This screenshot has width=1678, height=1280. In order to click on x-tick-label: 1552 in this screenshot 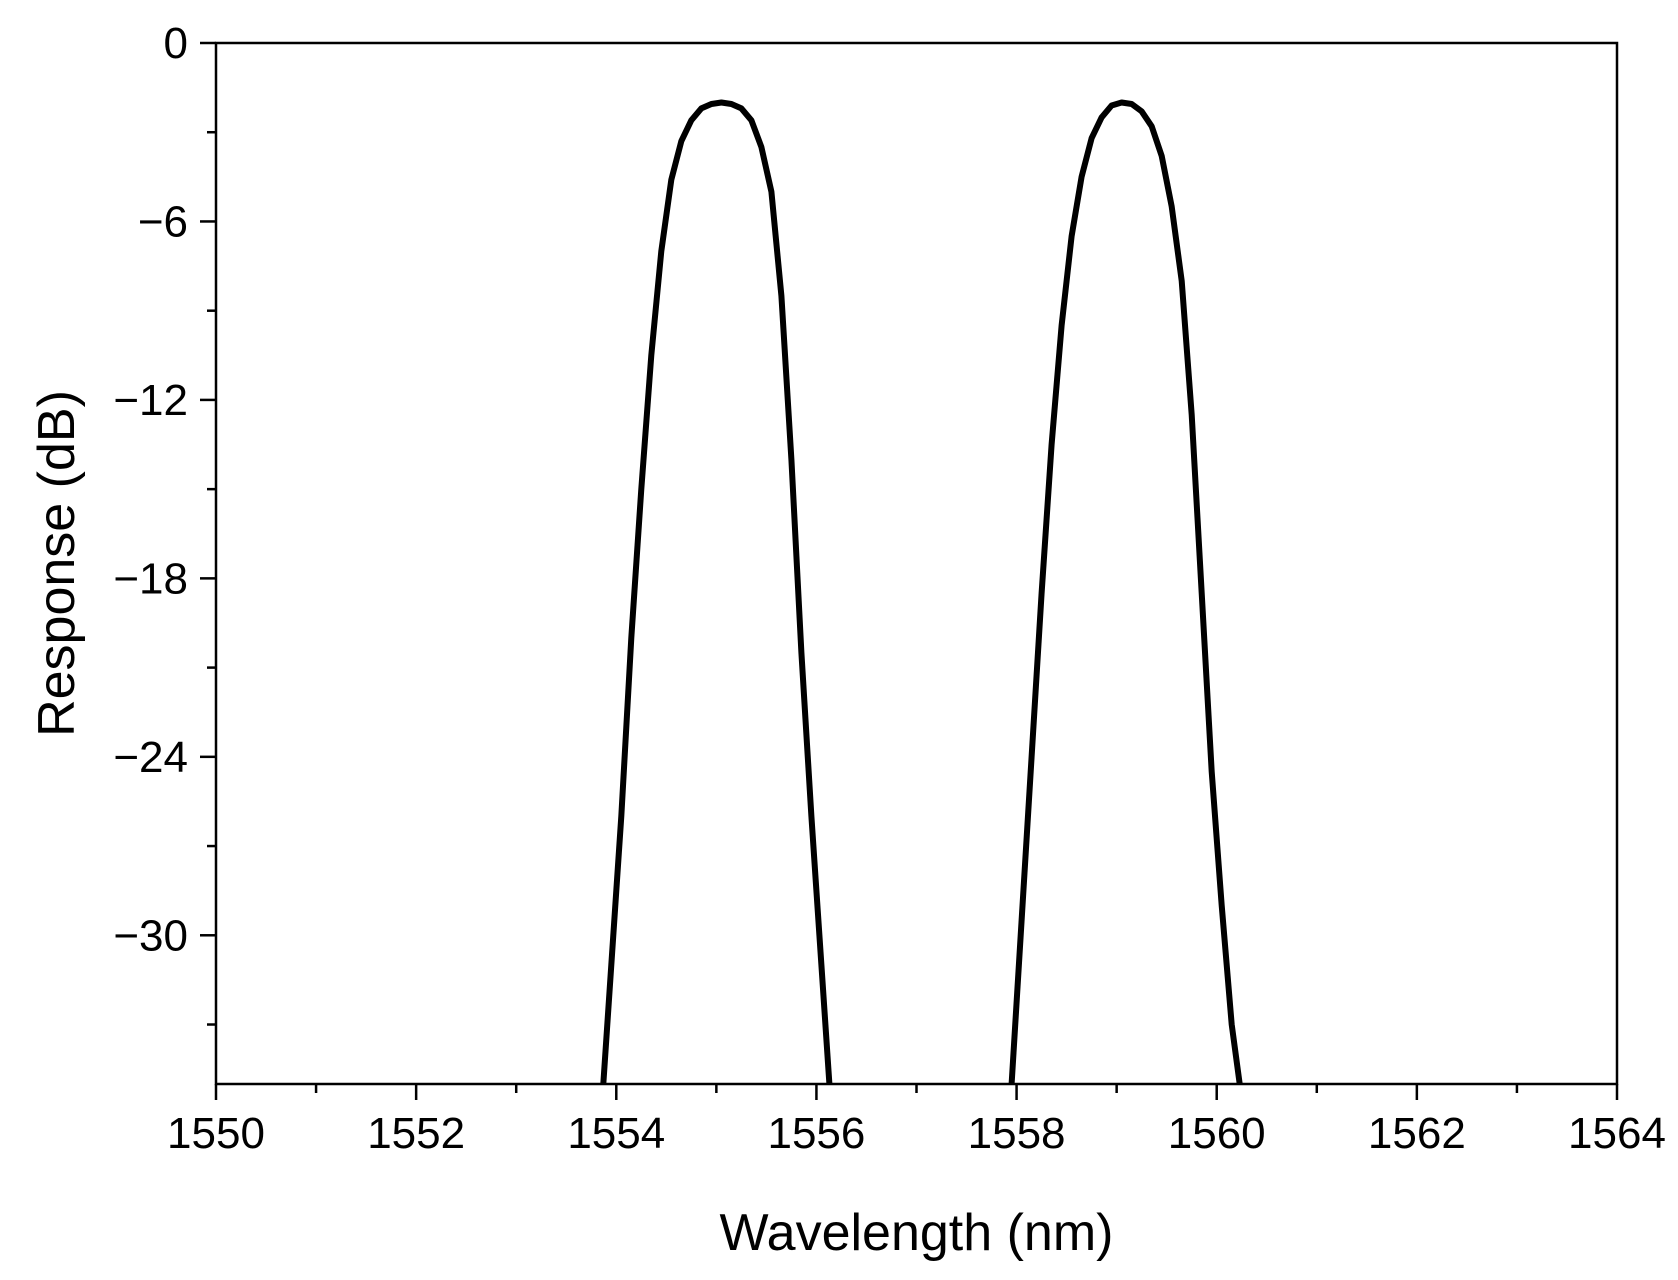, I will do `click(416, 1133)`.